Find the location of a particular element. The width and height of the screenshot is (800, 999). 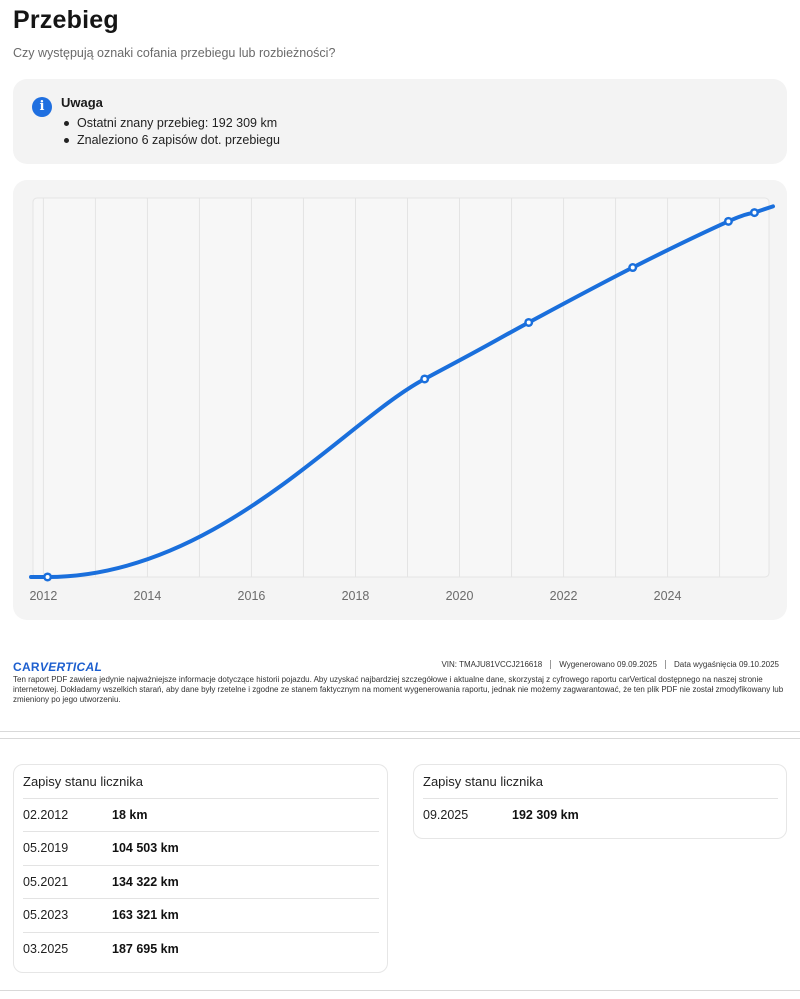

notice-title: Uwaga is located at coordinates (82, 102).